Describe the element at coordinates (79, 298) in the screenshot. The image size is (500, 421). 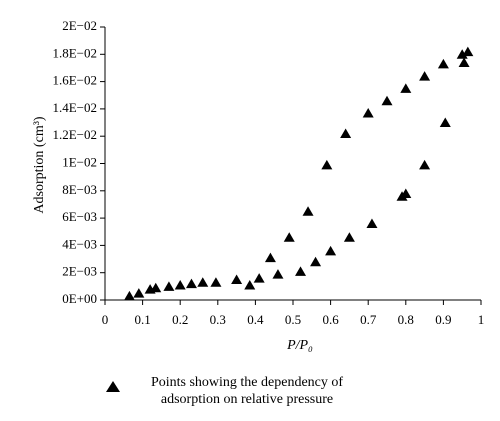
I see `y-tick-label: 0E+00` at that location.